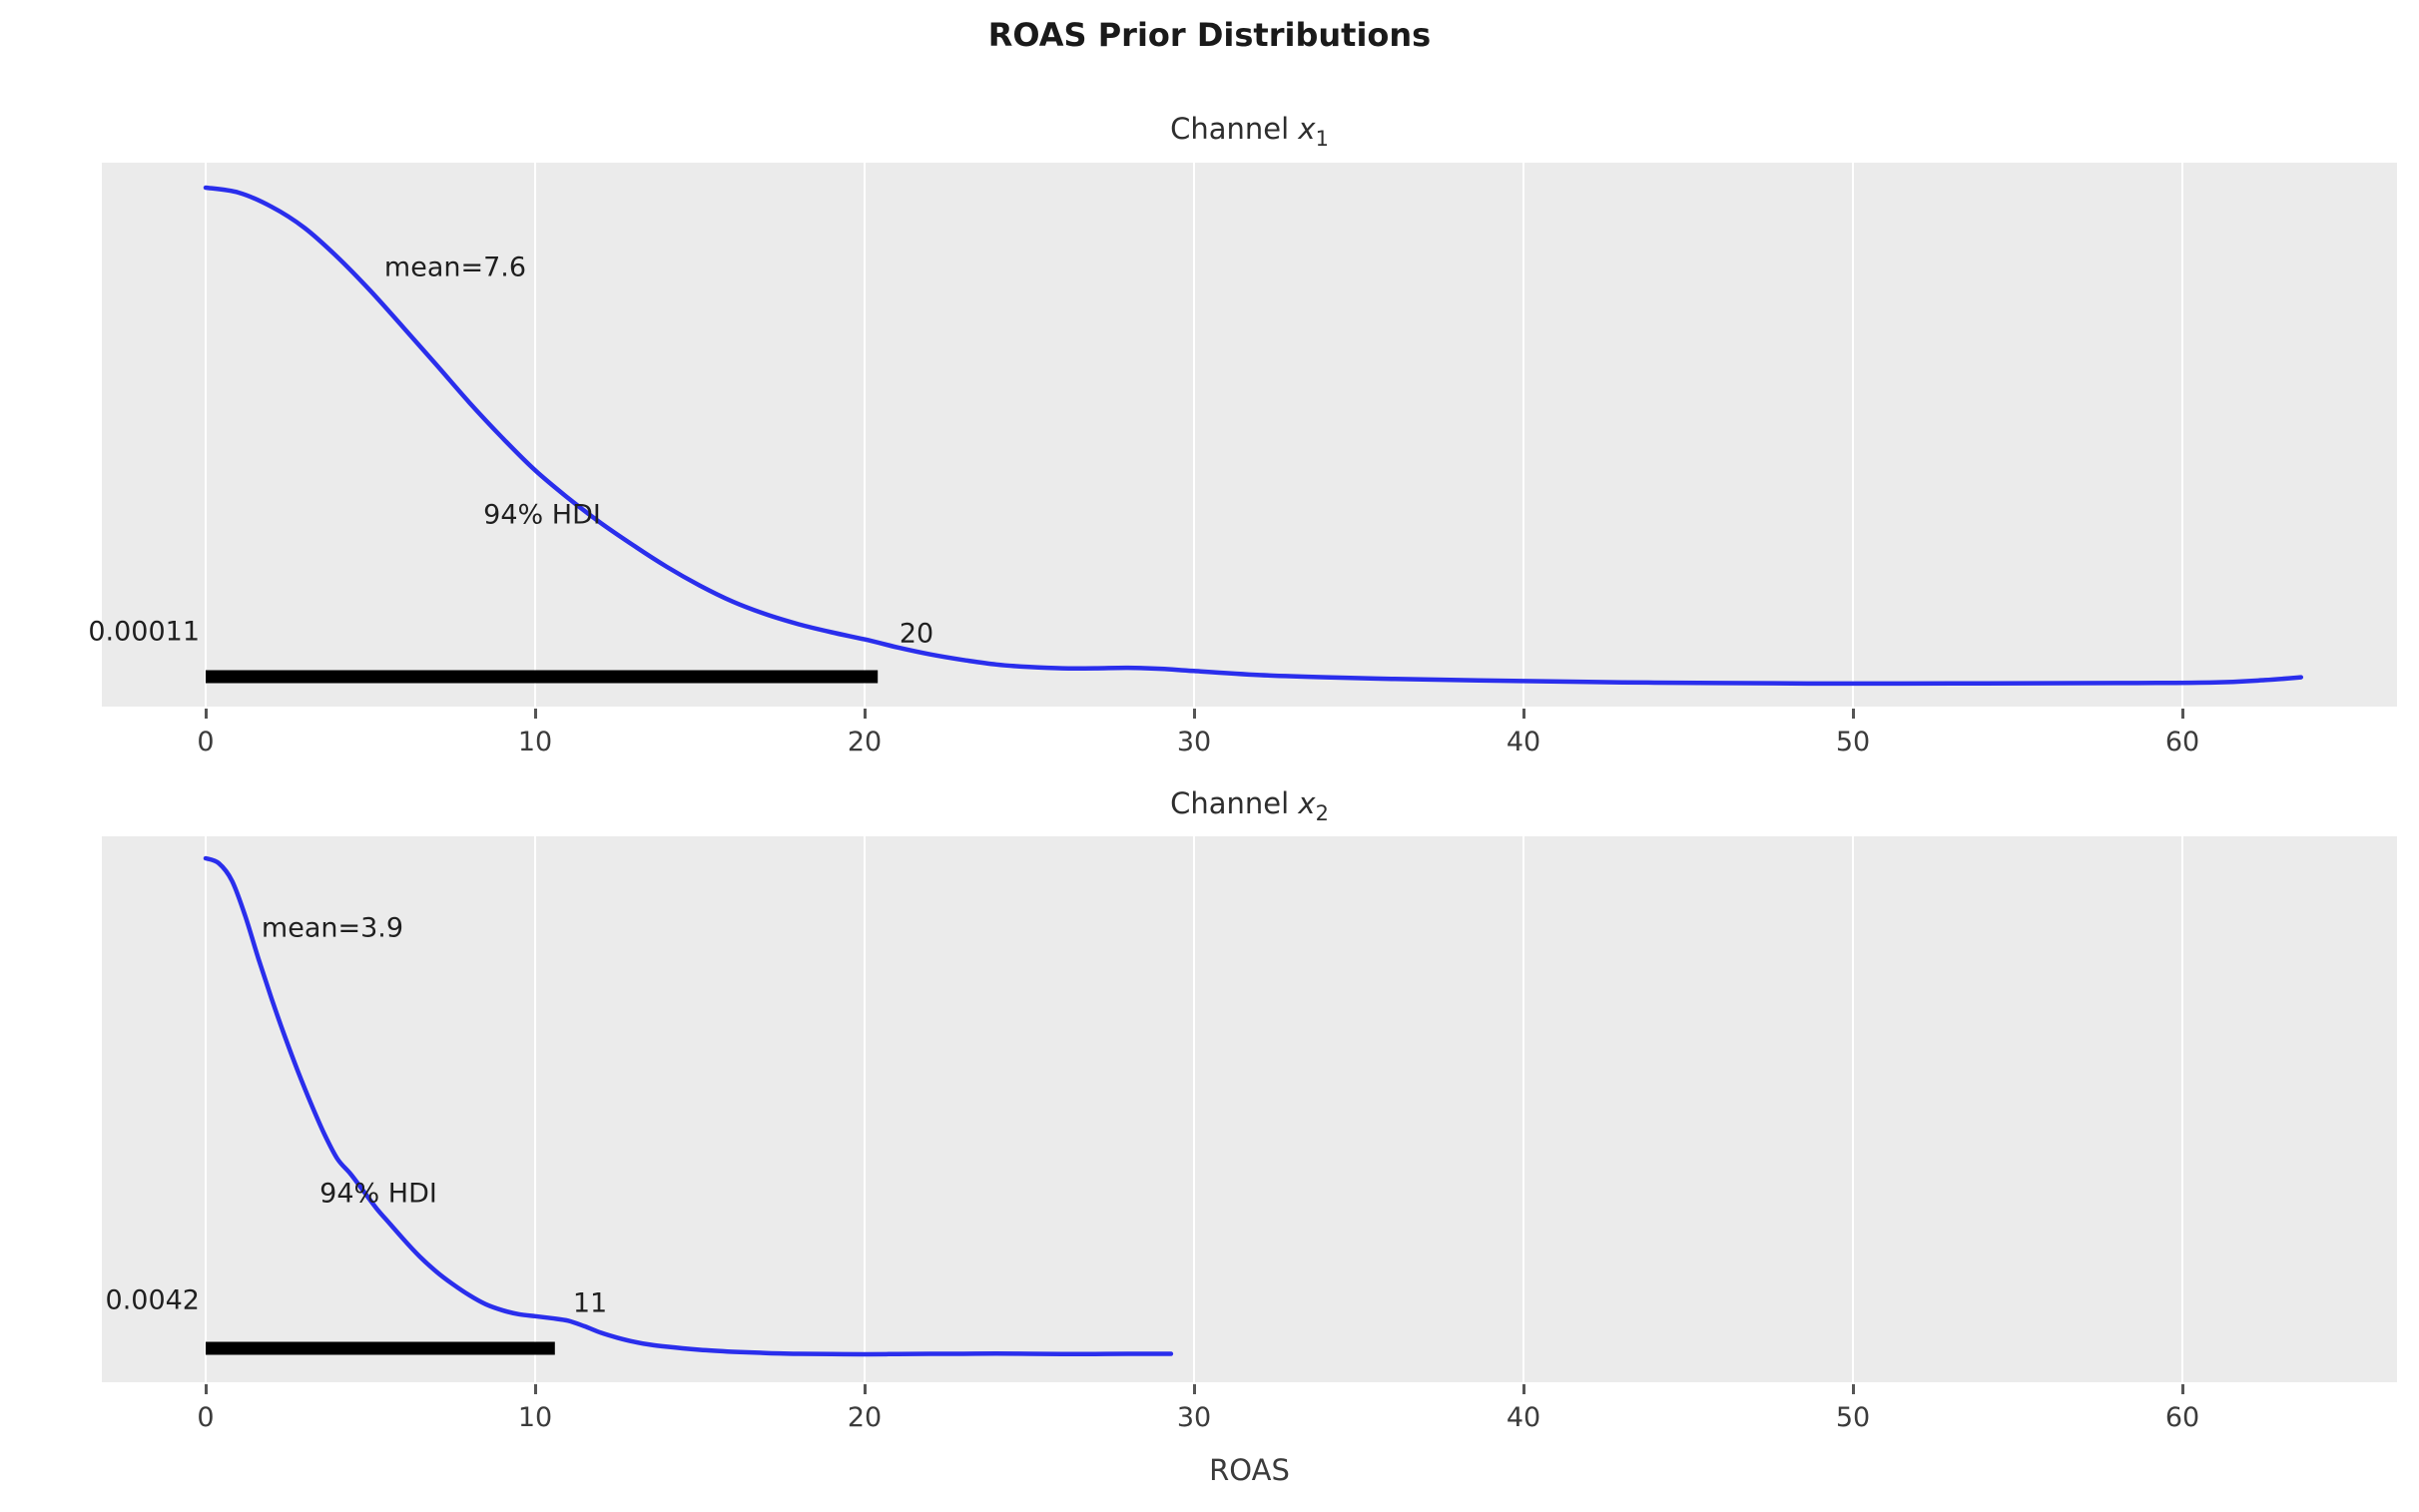 This screenshot has width=2419, height=1512. What do you see at coordinates (1249, 1470) in the screenshot?
I see `x-axis-label: ROAS` at bounding box center [1249, 1470].